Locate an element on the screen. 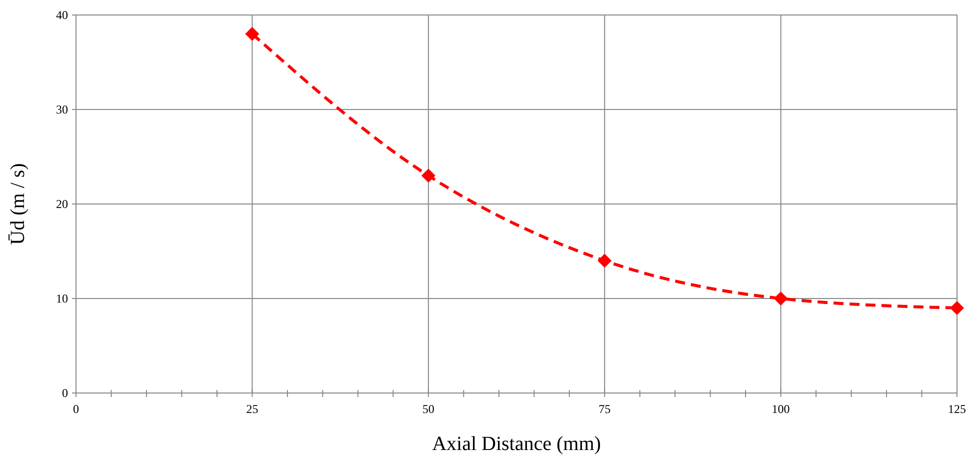 This screenshot has width=979, height=464. x-tick-label: 100 is located at coordinates (781, 409).